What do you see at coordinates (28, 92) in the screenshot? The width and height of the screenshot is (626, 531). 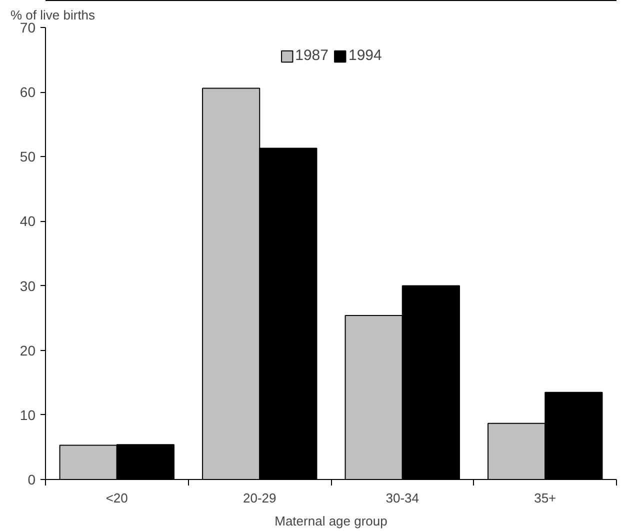 I see `y-tick-label: 60` at bounding box center [28, 92].